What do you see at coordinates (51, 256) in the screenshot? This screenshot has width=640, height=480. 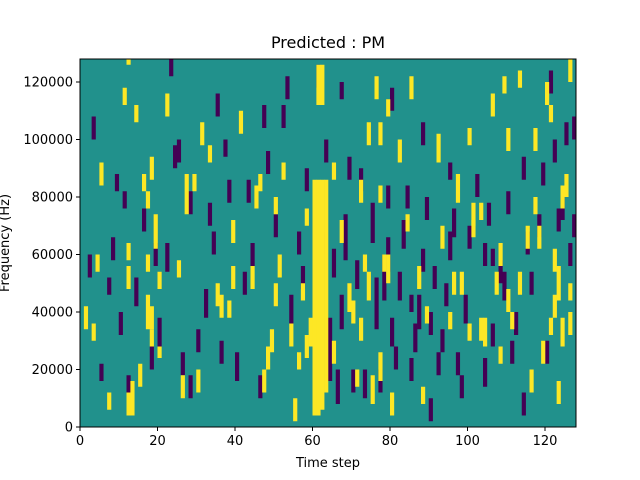 I see `y-axis: 0 20000 40000 60000 80000 100000 120000` at bounding box center [51, 256].